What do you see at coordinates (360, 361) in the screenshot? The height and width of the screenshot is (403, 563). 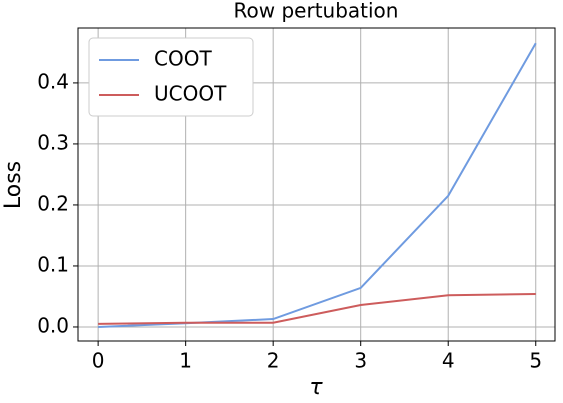 I see `x-tick-label: 3` at bounding box center [360, 361].